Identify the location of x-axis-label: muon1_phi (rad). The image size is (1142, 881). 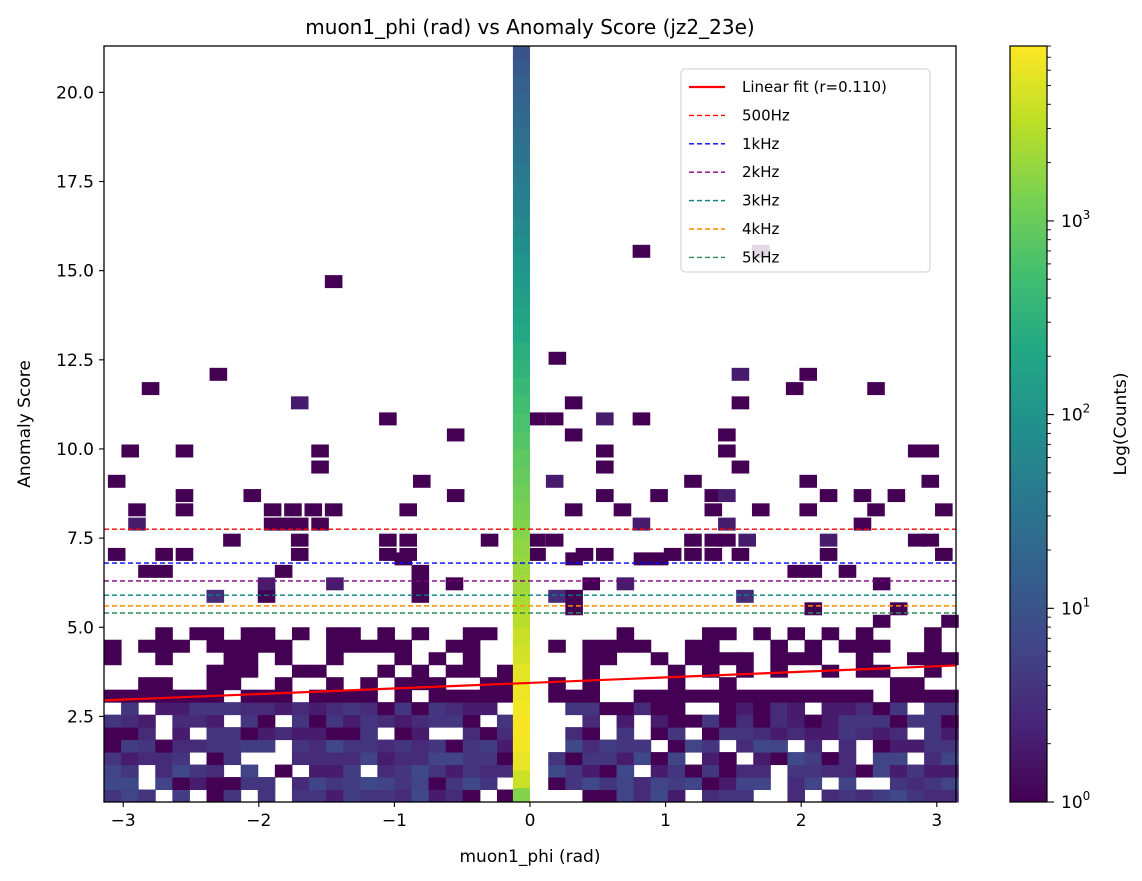
(530, 857).